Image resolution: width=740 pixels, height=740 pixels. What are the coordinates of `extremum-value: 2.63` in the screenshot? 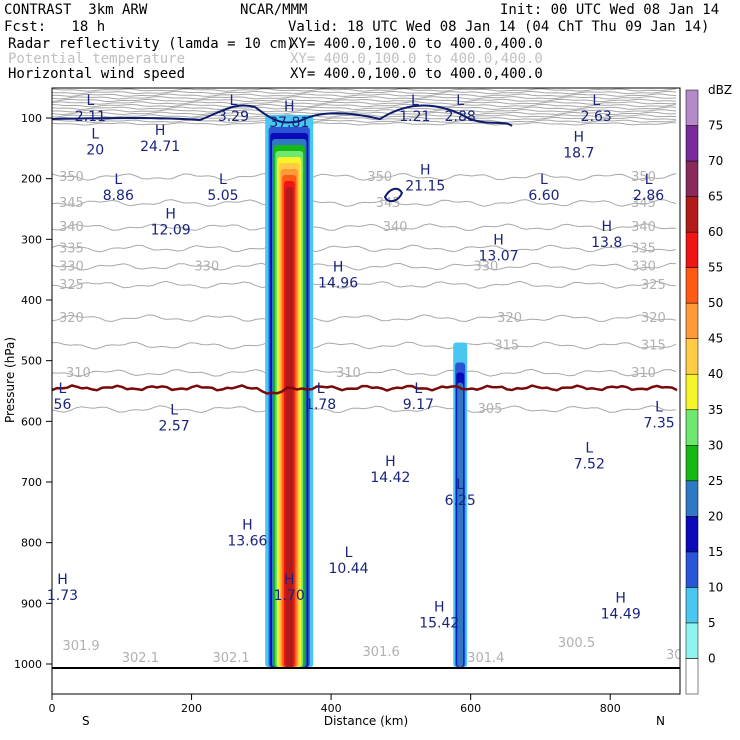 It's located at (596, 117).